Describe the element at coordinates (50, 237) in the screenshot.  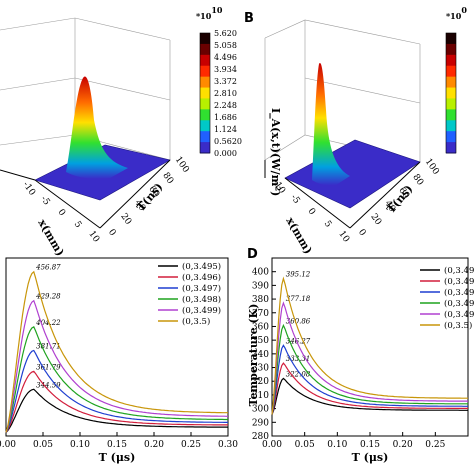
I see `x-label-a: x(mm)` at that location.